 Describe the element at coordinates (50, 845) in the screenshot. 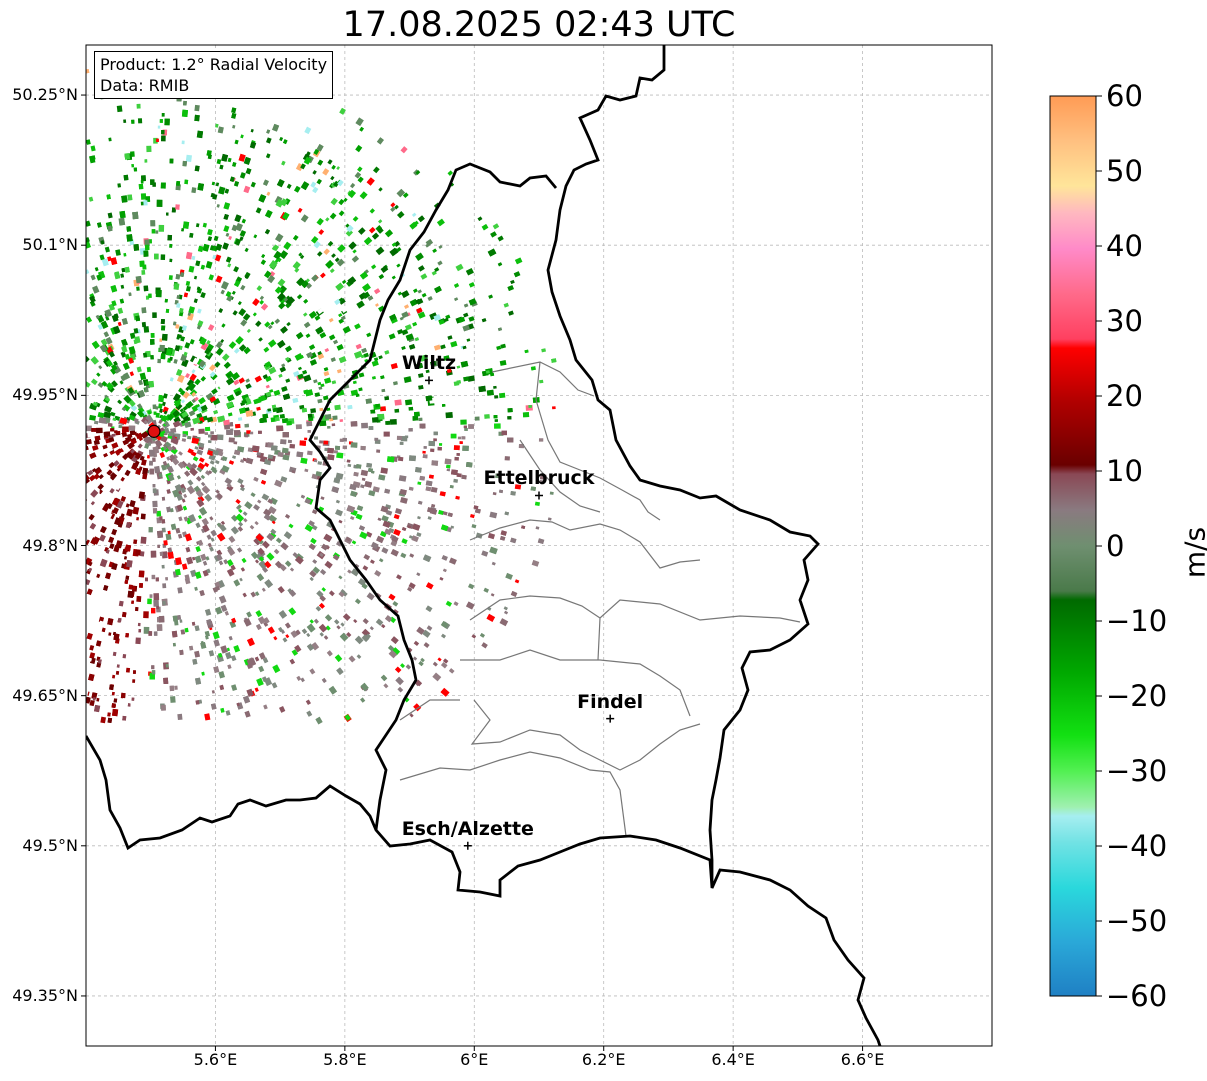

I see `lat-tick-label: 49.5°N` at that location.